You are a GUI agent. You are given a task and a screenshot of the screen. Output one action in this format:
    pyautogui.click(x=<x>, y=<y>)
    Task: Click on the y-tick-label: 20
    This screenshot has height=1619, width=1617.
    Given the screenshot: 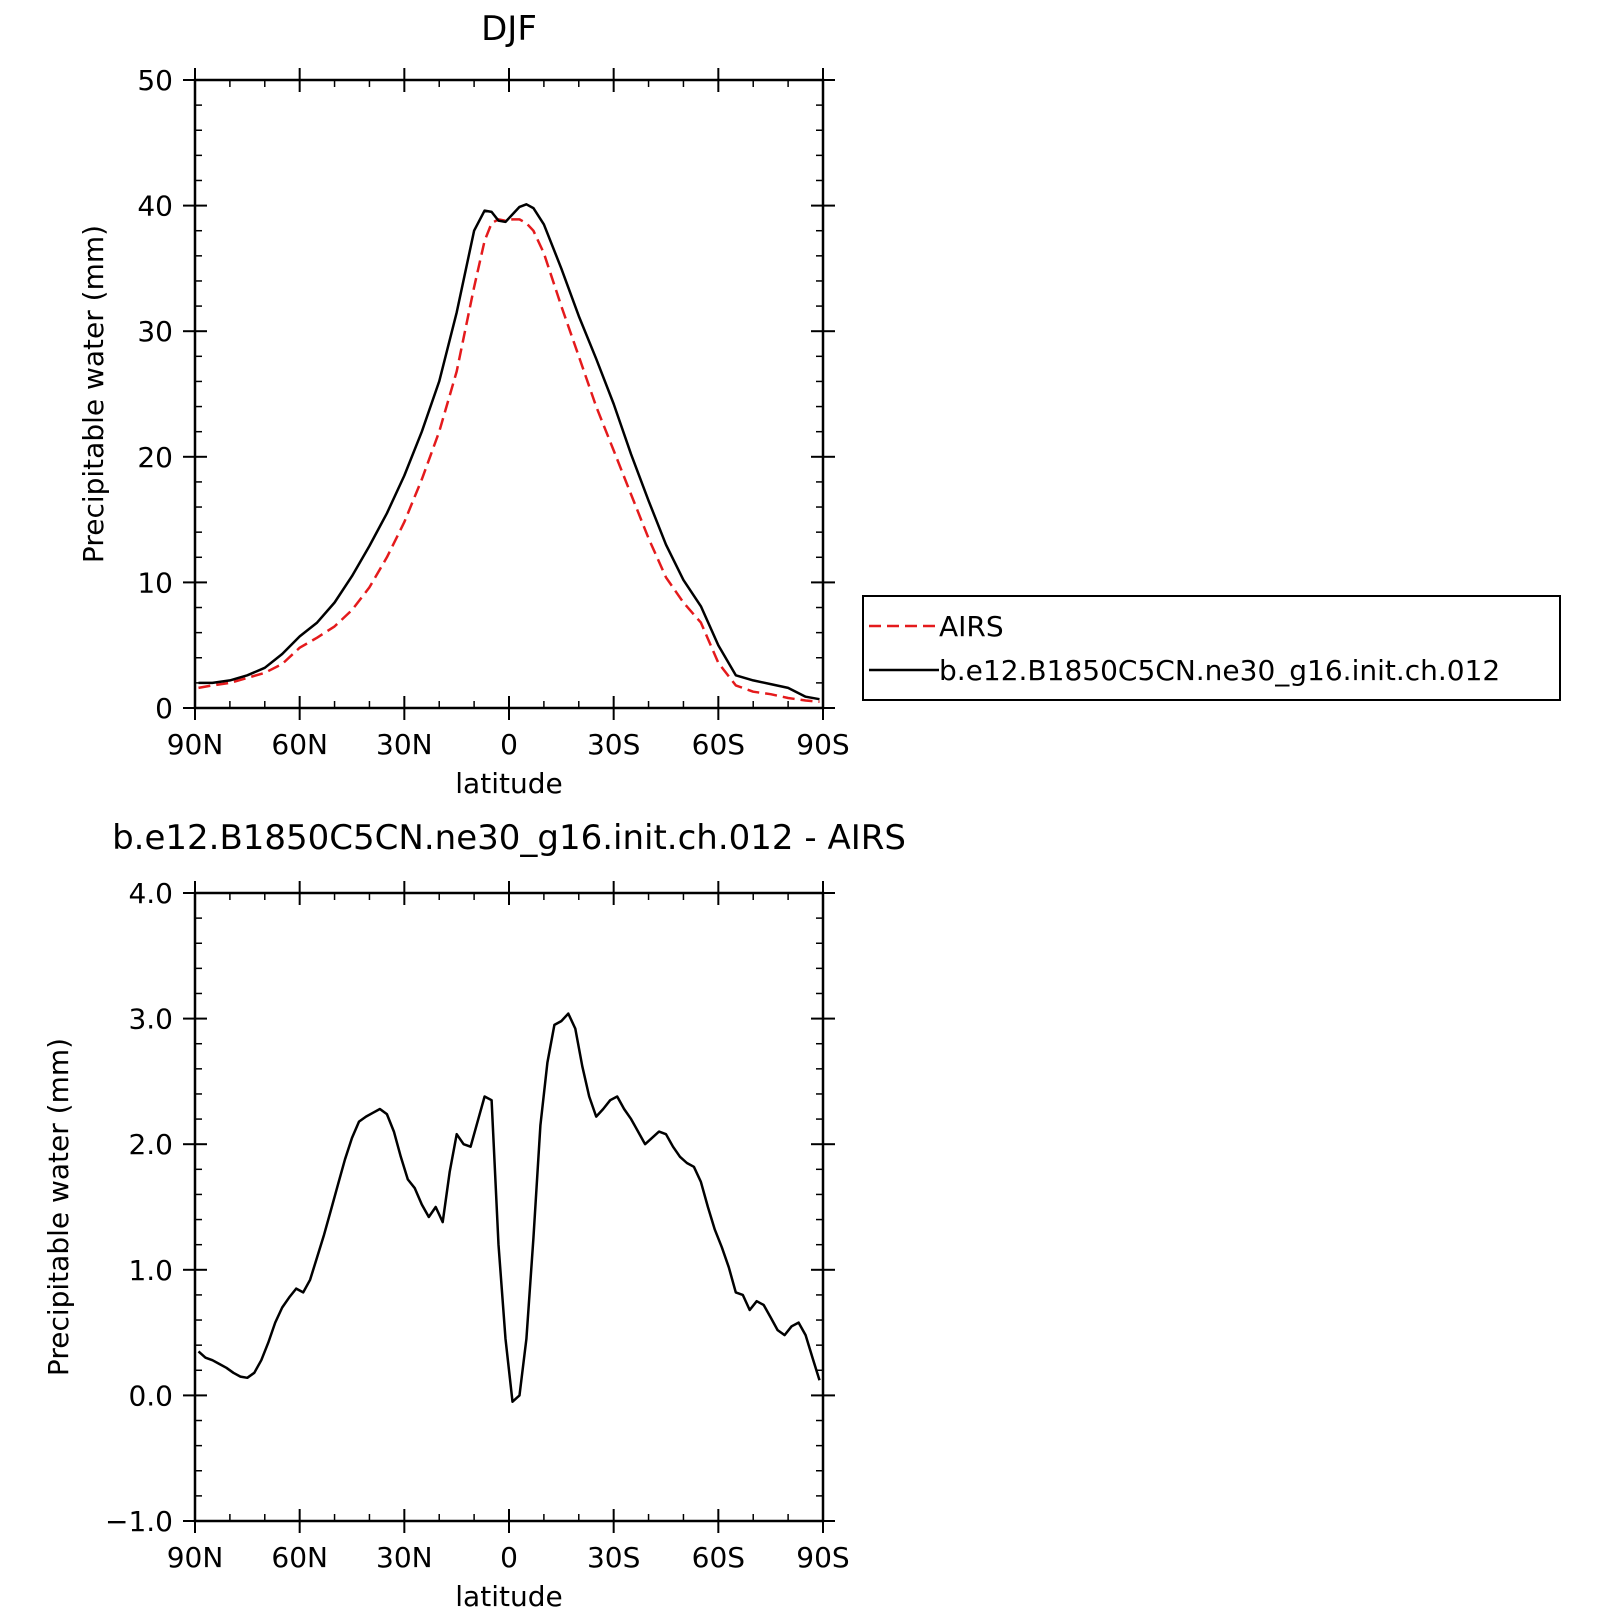 What is the action you would take?
    pyautogui.click(x=155, y=457)
    